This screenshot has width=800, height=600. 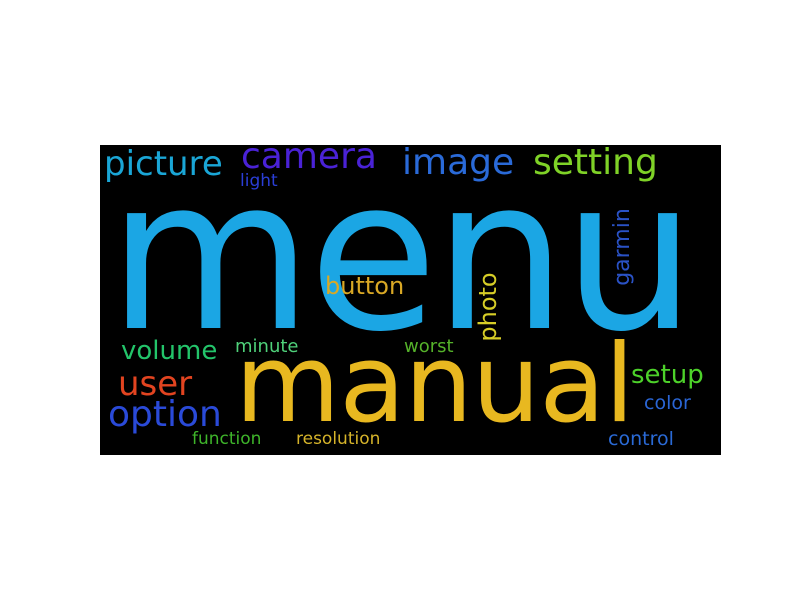 What do you see at coordinates (338, 439) in the screenshot?
I see `word-resolution: resolution` at bounding box center [338, 439].